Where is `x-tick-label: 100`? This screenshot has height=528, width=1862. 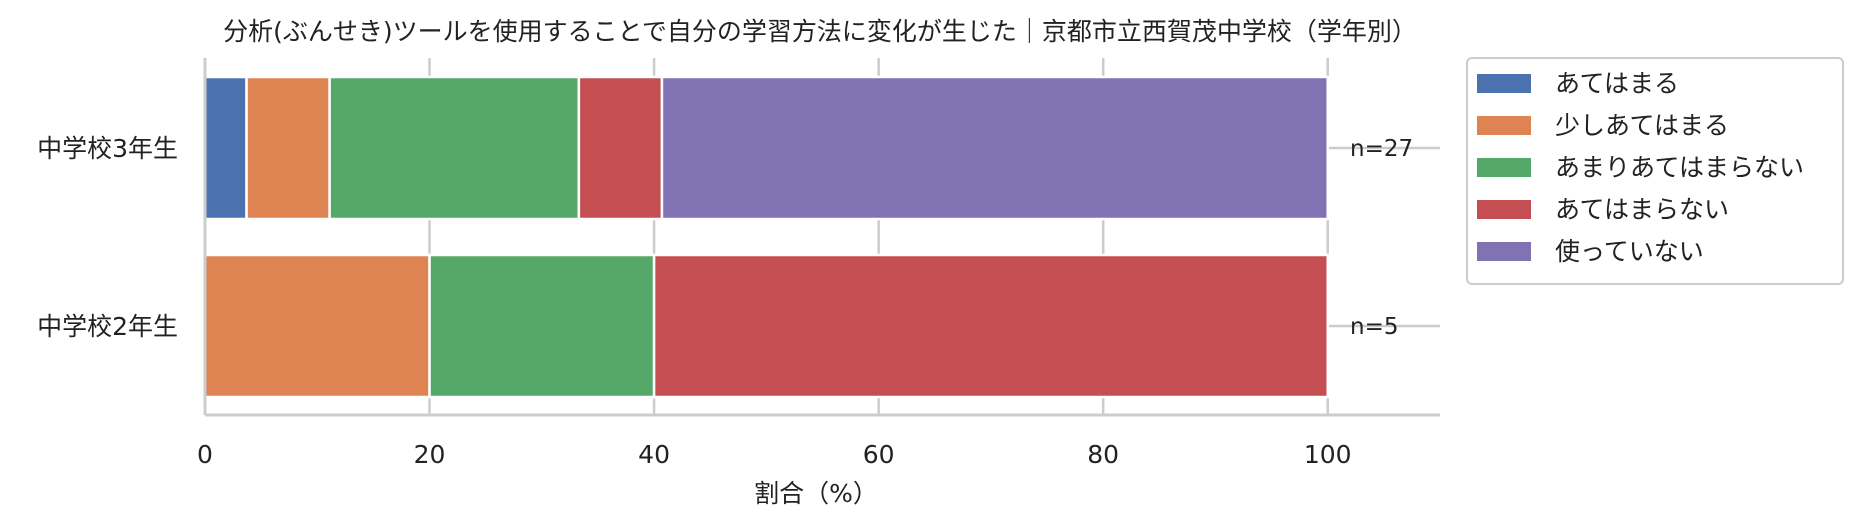 x-tick-label: 100 is located at coordinates (1328, 454).